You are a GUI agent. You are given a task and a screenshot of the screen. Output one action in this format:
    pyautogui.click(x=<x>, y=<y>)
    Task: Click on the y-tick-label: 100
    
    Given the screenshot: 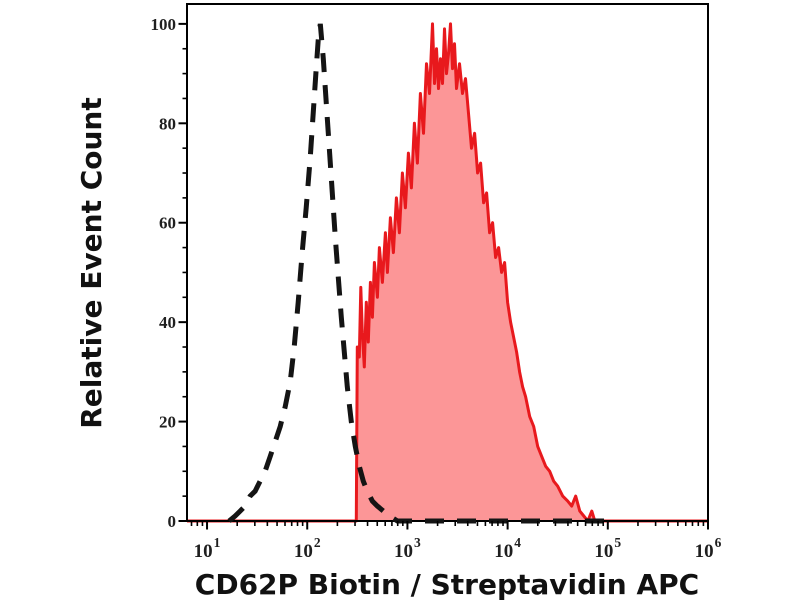 What is the action you would take?
    pyautogui.click(x=164, y=24)
    